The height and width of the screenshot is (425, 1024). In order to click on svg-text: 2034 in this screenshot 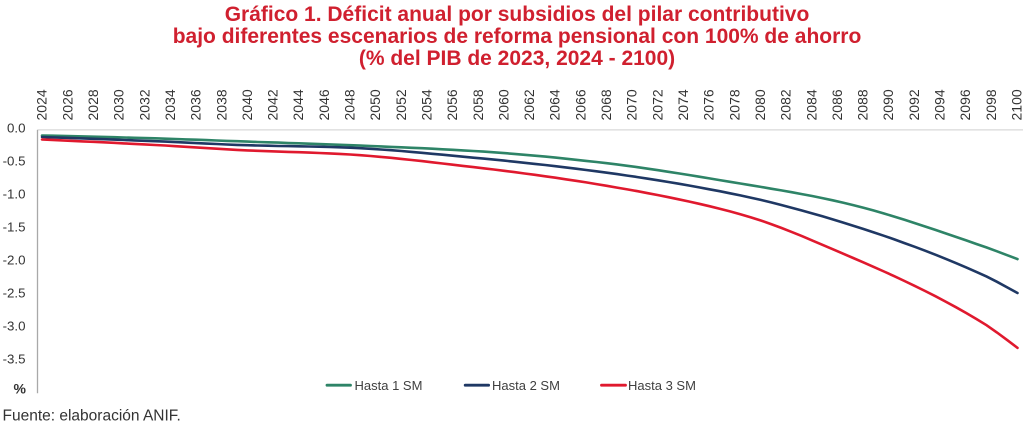, I will do `click(170, 104)`.